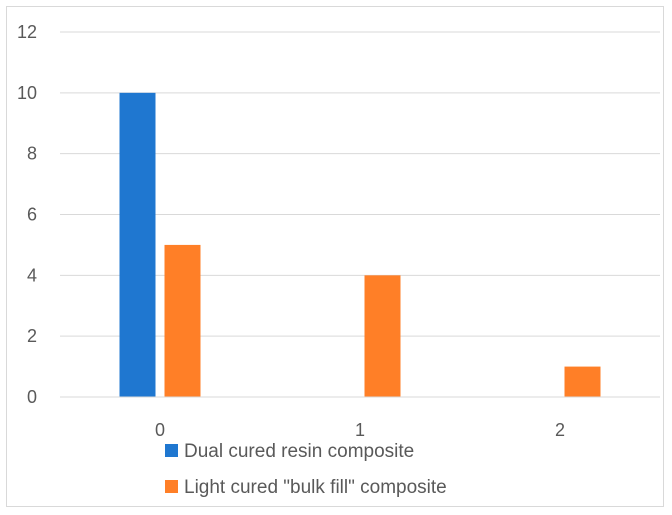  I want to click on legend-label-dual-cured: Dual cured resin composite, so click(299, 451).